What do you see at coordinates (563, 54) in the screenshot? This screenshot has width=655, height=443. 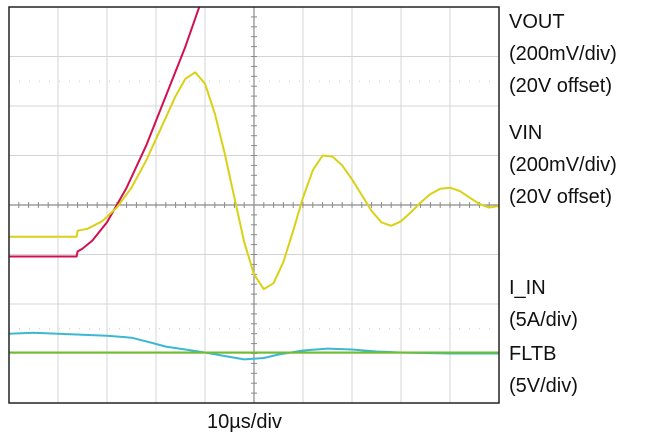 I see `channel-scale-vout: (200mV/div)` at bounding box center [563, 54].